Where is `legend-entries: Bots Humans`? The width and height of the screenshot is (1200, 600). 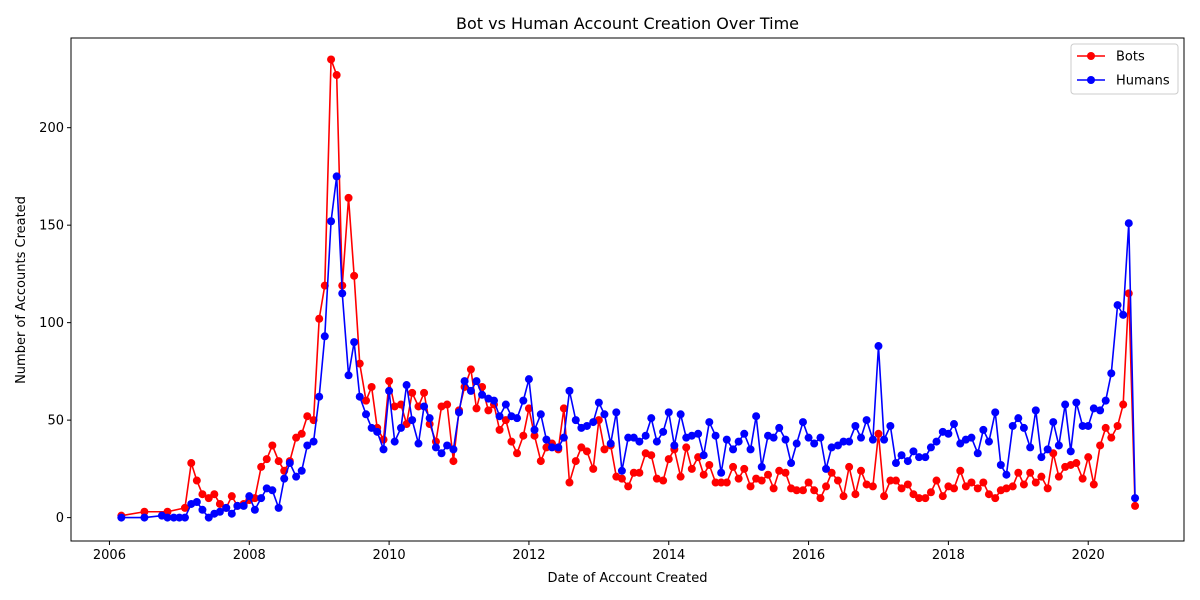
legend-entries: Bots Humans is located at coordinates (1123, 69).